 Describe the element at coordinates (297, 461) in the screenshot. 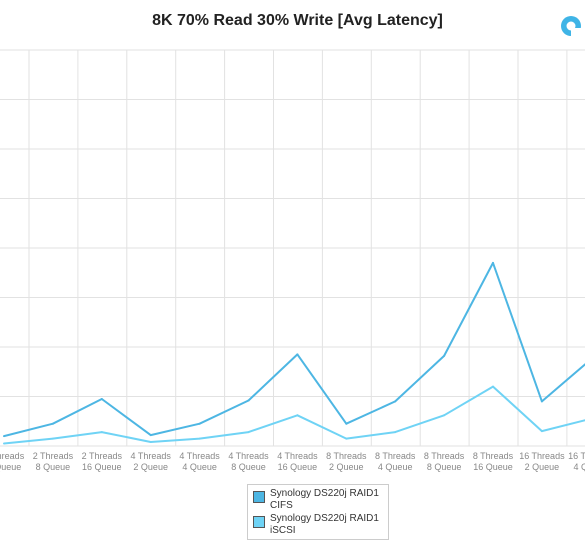

I see `x-tick-label: 4 Threads 16 Queue` at that location.